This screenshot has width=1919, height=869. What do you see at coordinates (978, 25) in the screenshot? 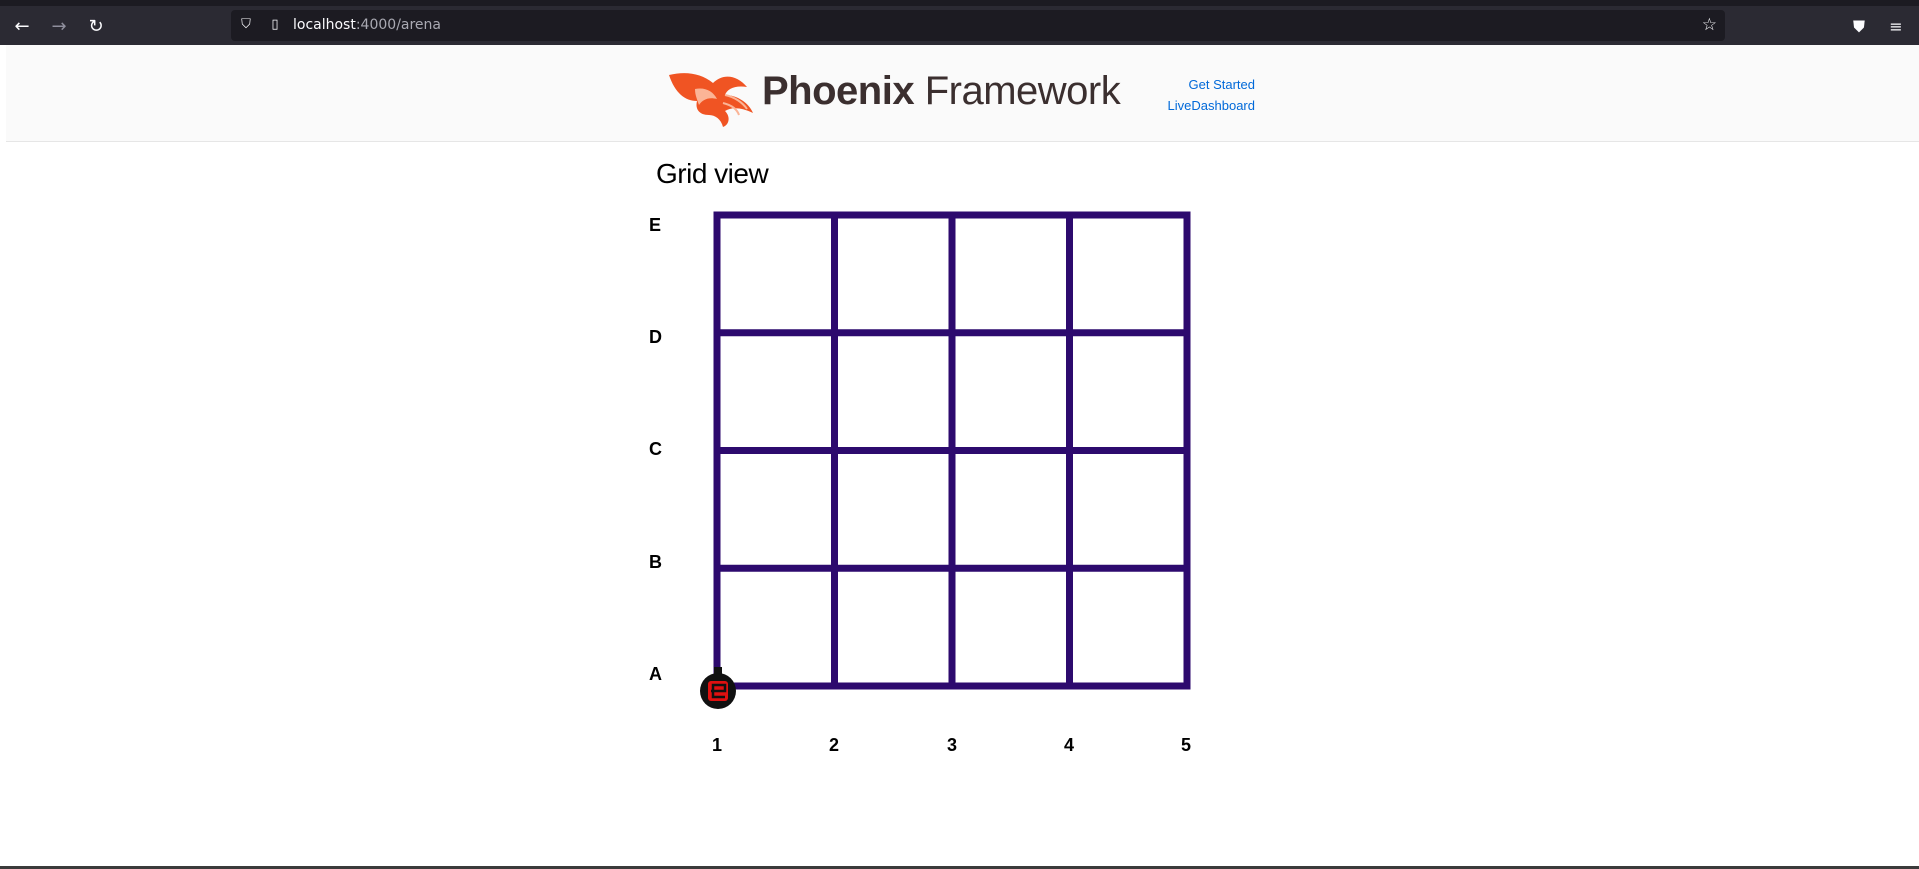
I see `address-bar: ⛉ ▯ localhost:4000/arena ☆` at bounding box center [978, 25].